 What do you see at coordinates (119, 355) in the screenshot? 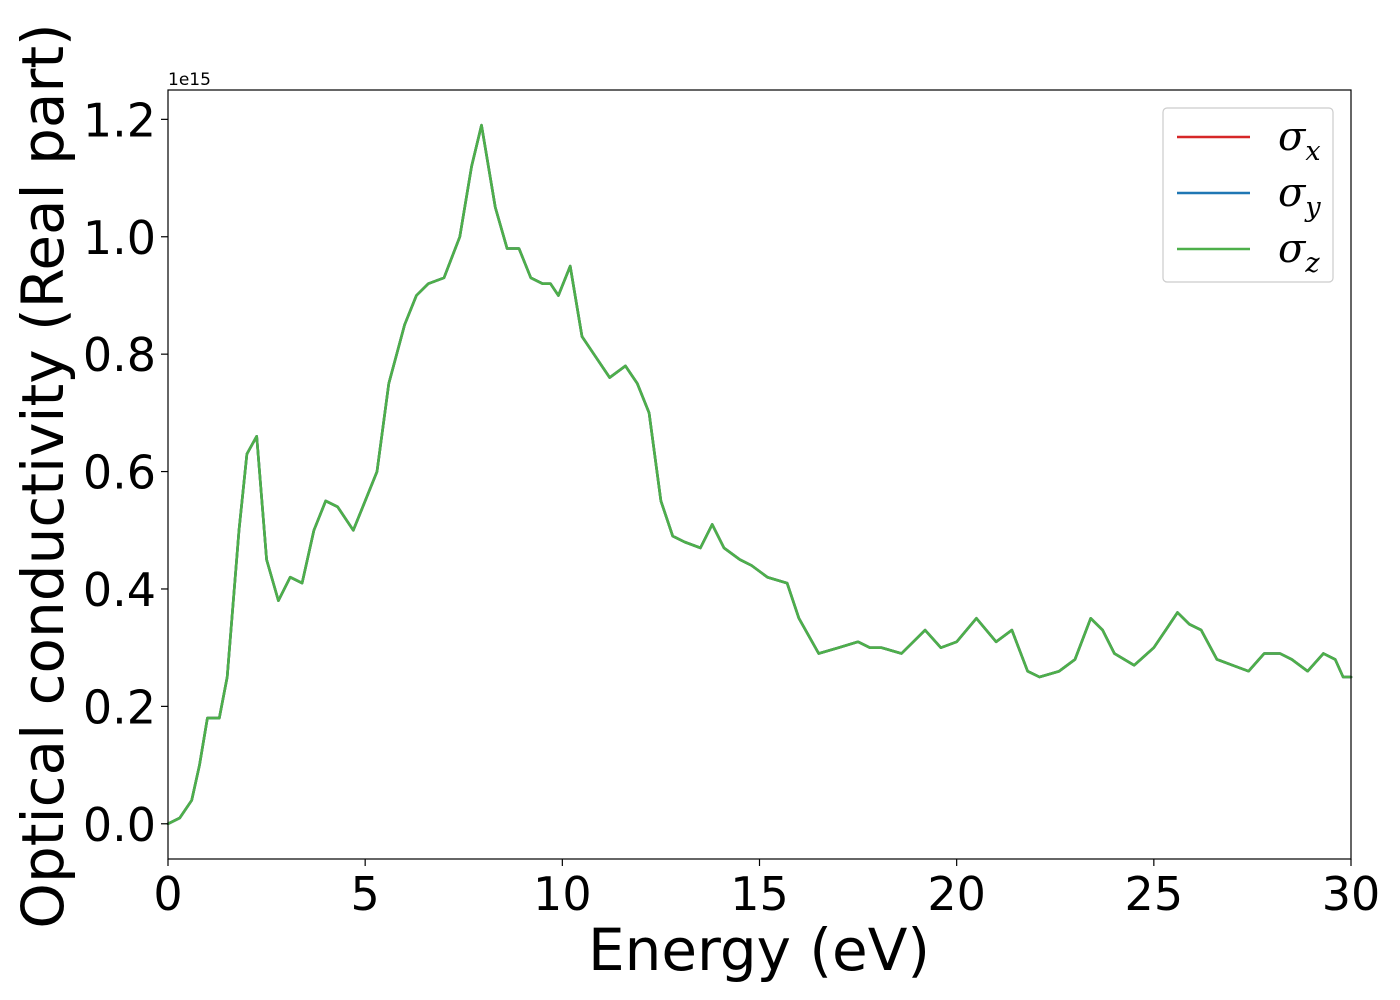
I see `y-tick-label: 0.8` at bounding box center [119, 355].